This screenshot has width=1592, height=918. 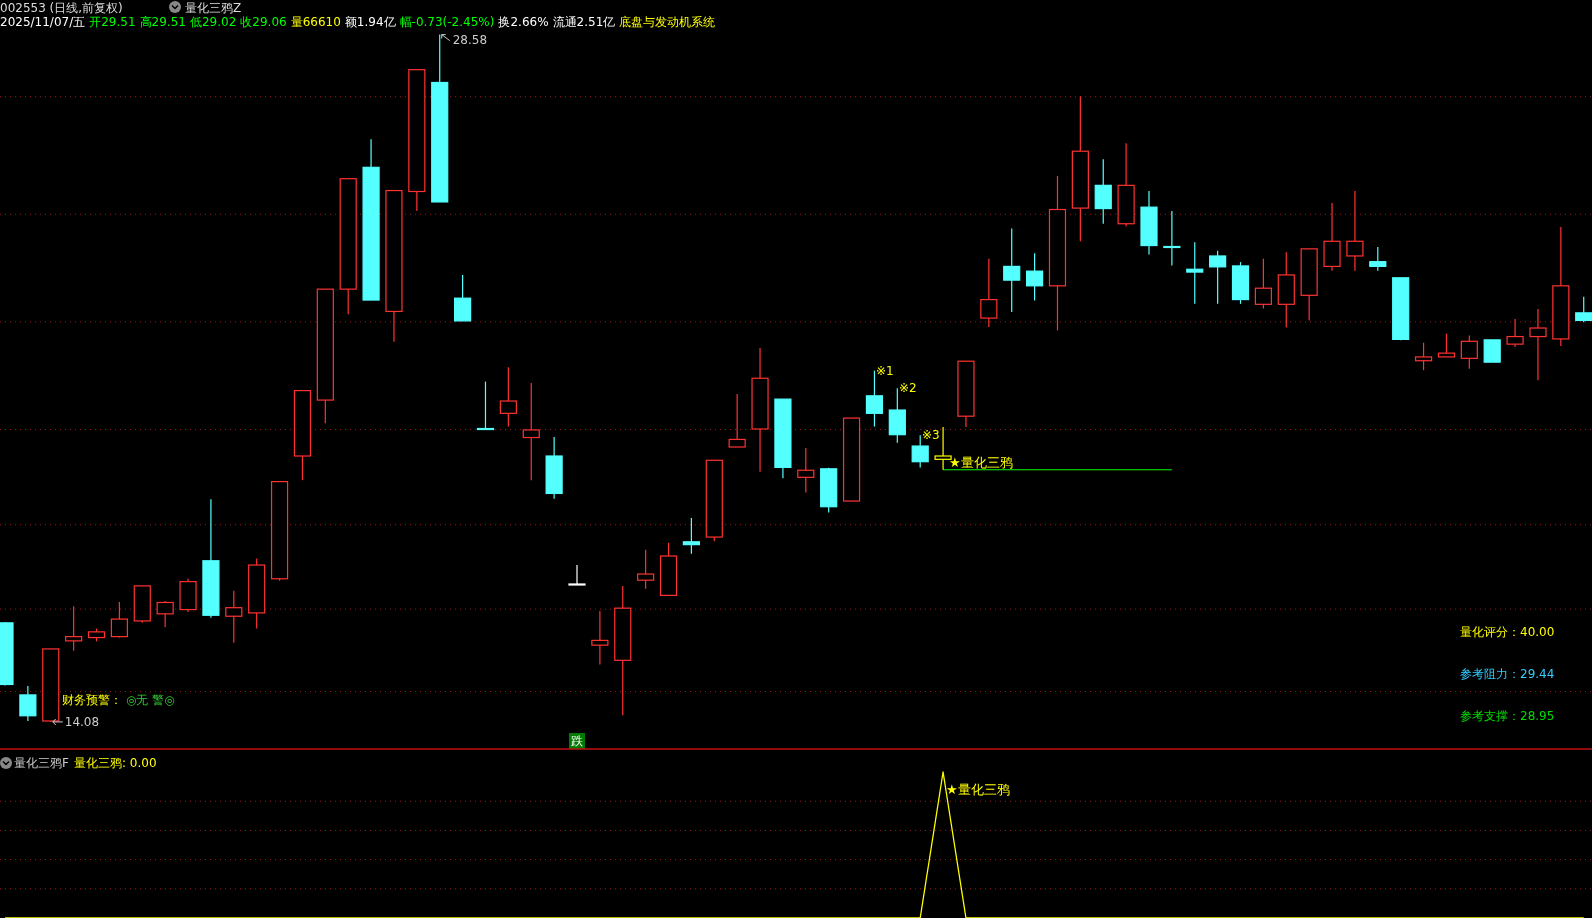 I want to click on annotation: ※2, so click(x=908, y=388).